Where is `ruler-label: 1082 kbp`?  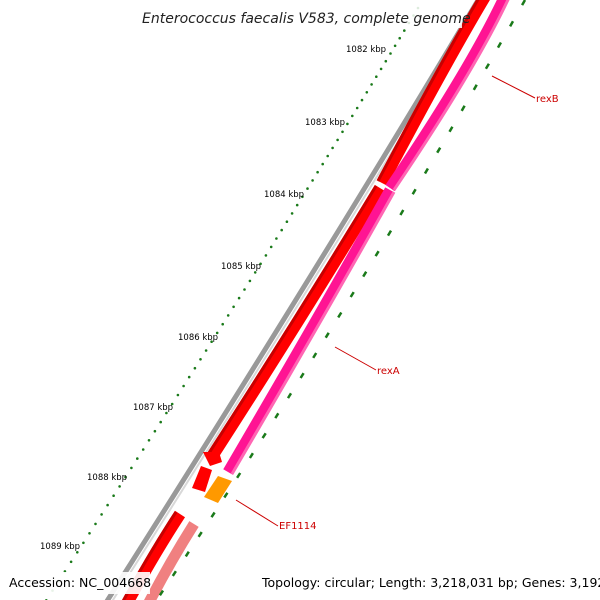
ruler-label: 1082 kbp is located at coordinates (366, 50).